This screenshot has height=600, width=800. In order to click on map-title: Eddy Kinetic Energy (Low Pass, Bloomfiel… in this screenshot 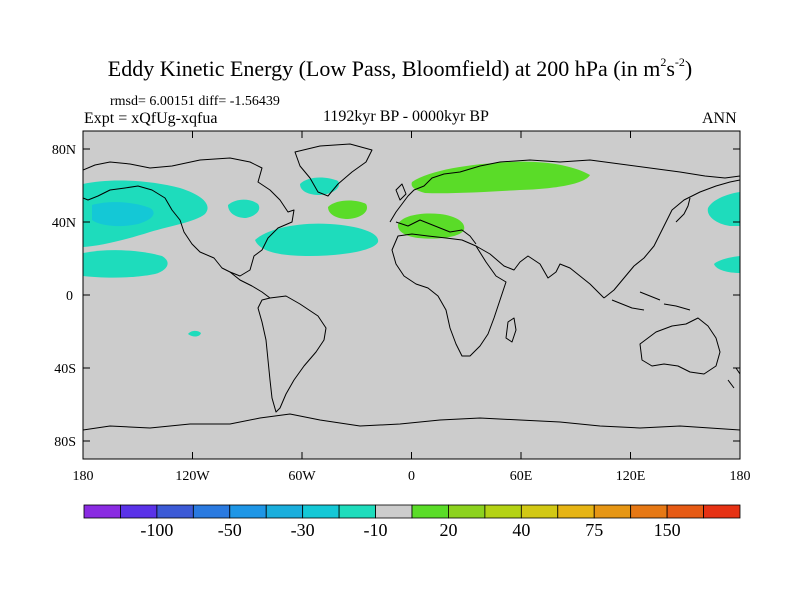, I will do `click(400, 68)`.